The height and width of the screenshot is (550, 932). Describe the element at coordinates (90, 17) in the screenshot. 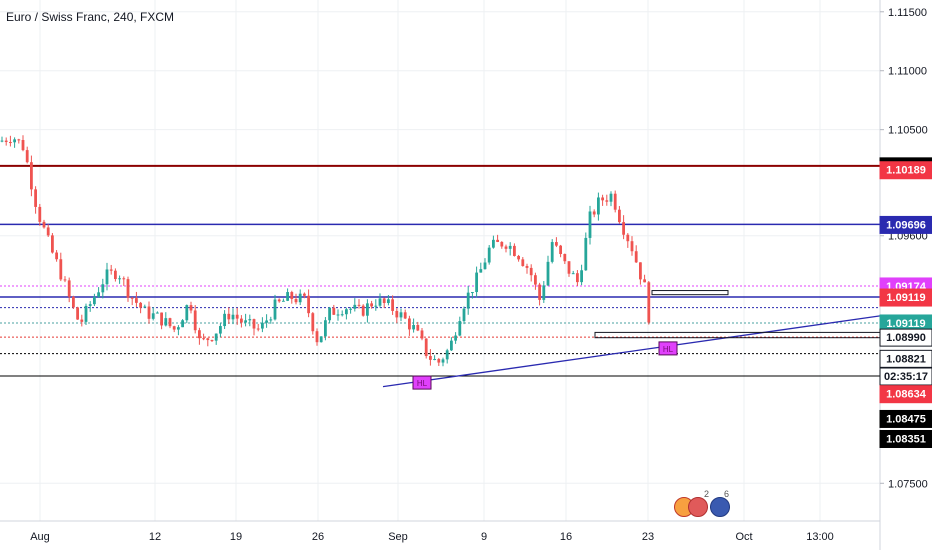

I see `chart-title: Euro / Swiss Franc, 240, FXCM` at that location.